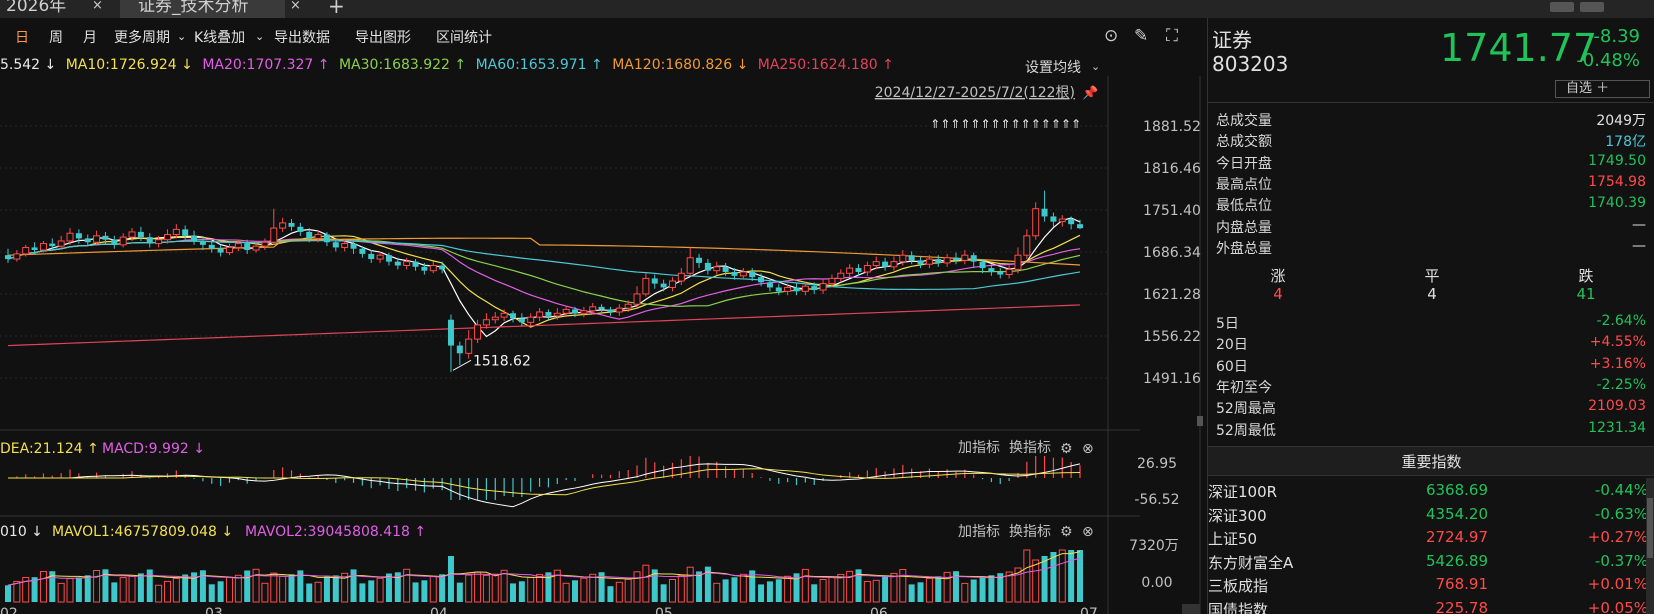 This screenshot has height=614, width=1654. What do you see at coordinates (464, 38) in the screenshot?
I see `range-stats-button: 区间统计` at bounding box center [464, 38].